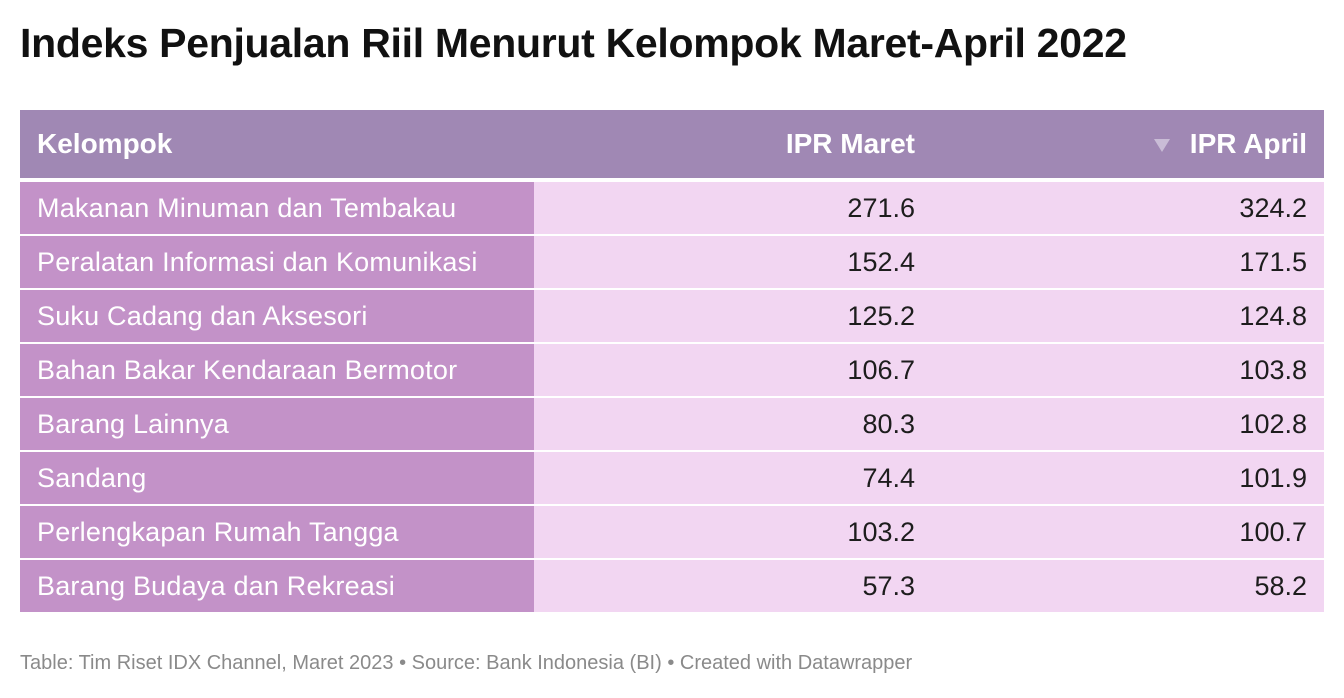  What do you see at coordinates (277, 532) in the screenshot?
I see `cell-kelompok: Perlengkapan Rumah Tangga` at bounding box center [277, 532].